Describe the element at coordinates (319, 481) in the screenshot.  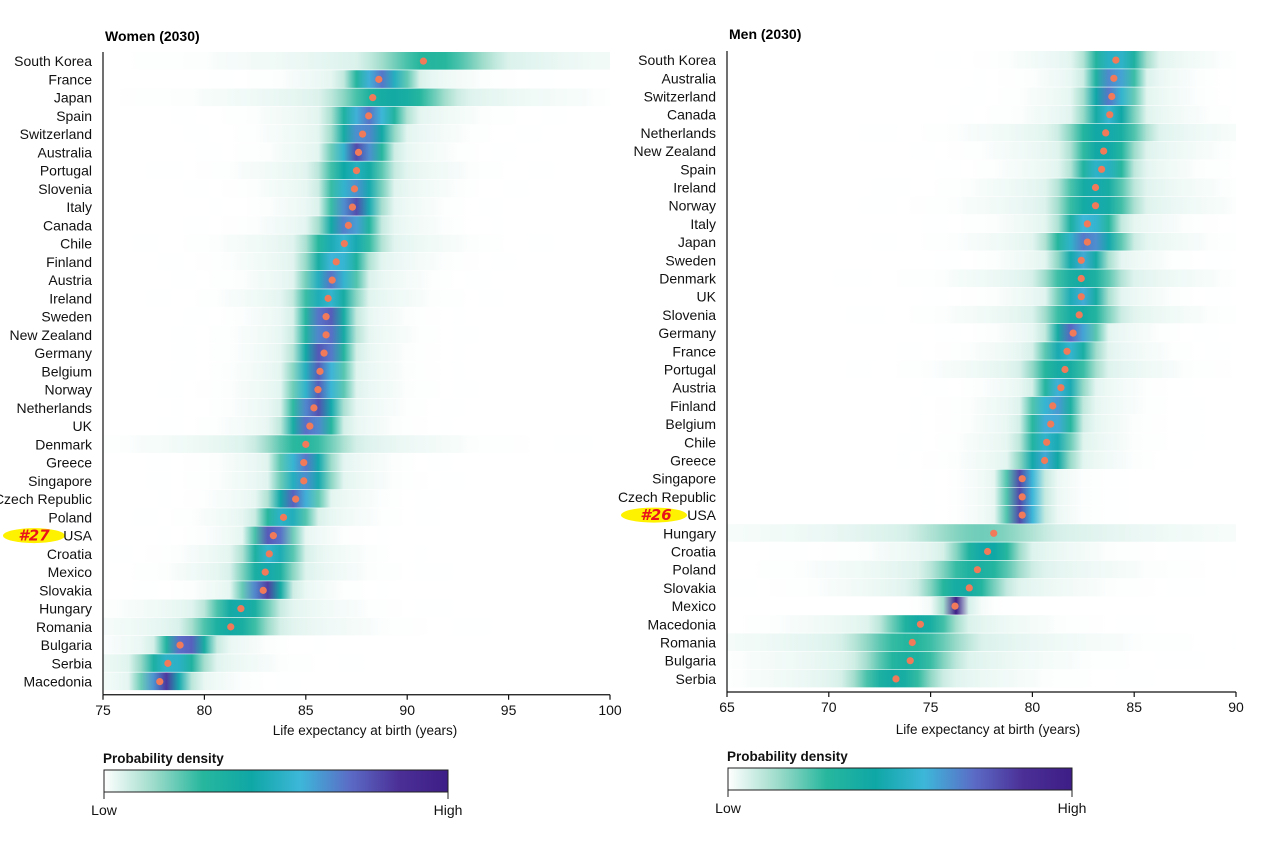
I see `row-singapore: Singapore` at that location.